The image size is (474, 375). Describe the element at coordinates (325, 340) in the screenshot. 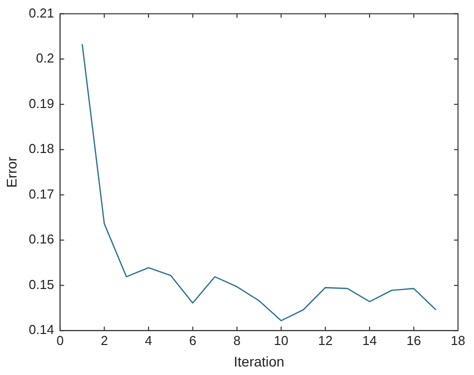

I see `x-tick-label: 12` at that location.